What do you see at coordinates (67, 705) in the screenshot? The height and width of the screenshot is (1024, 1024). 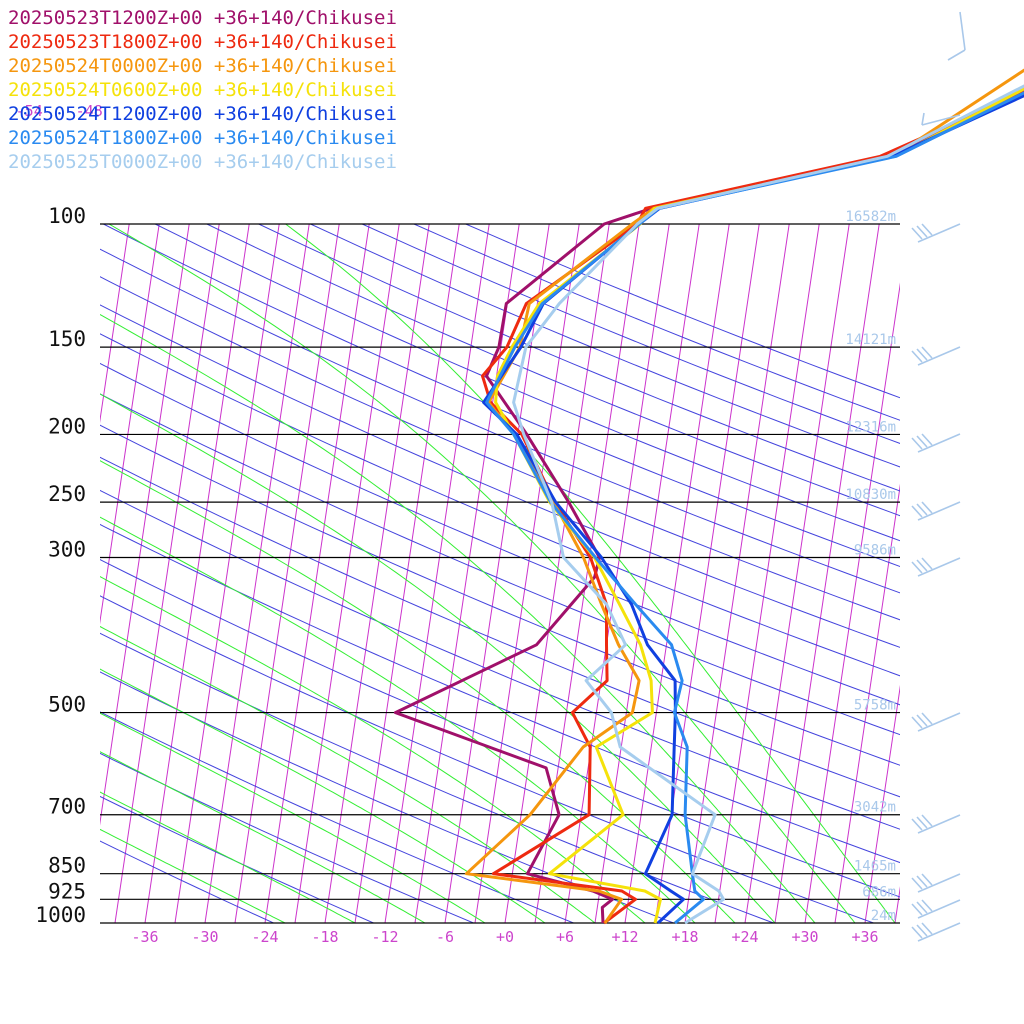 I see `pressure-label: 500` at bounding box center [67, 705].